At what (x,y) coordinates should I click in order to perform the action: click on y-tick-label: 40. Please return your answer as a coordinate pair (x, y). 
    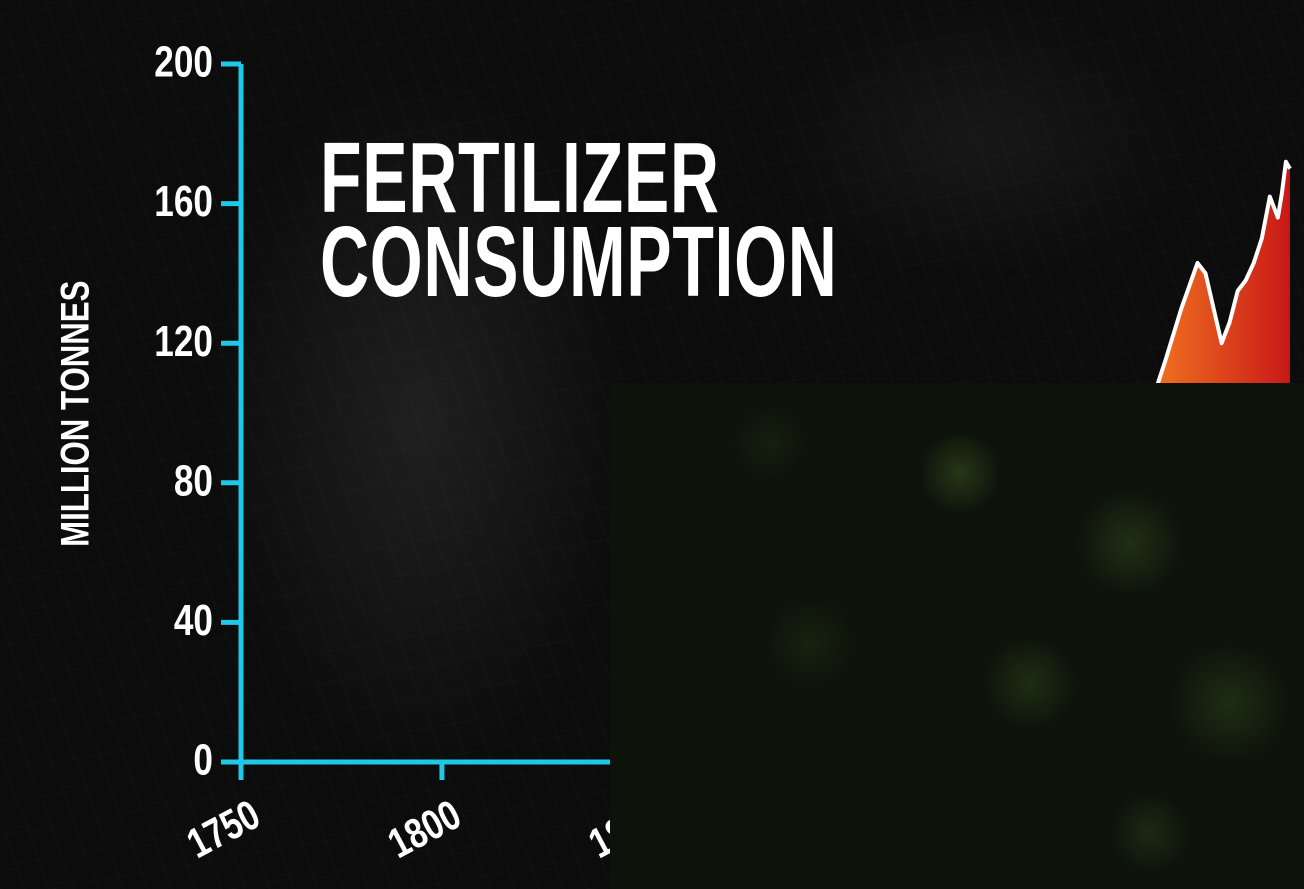
    Looking at the image, I should click on (193, 620).